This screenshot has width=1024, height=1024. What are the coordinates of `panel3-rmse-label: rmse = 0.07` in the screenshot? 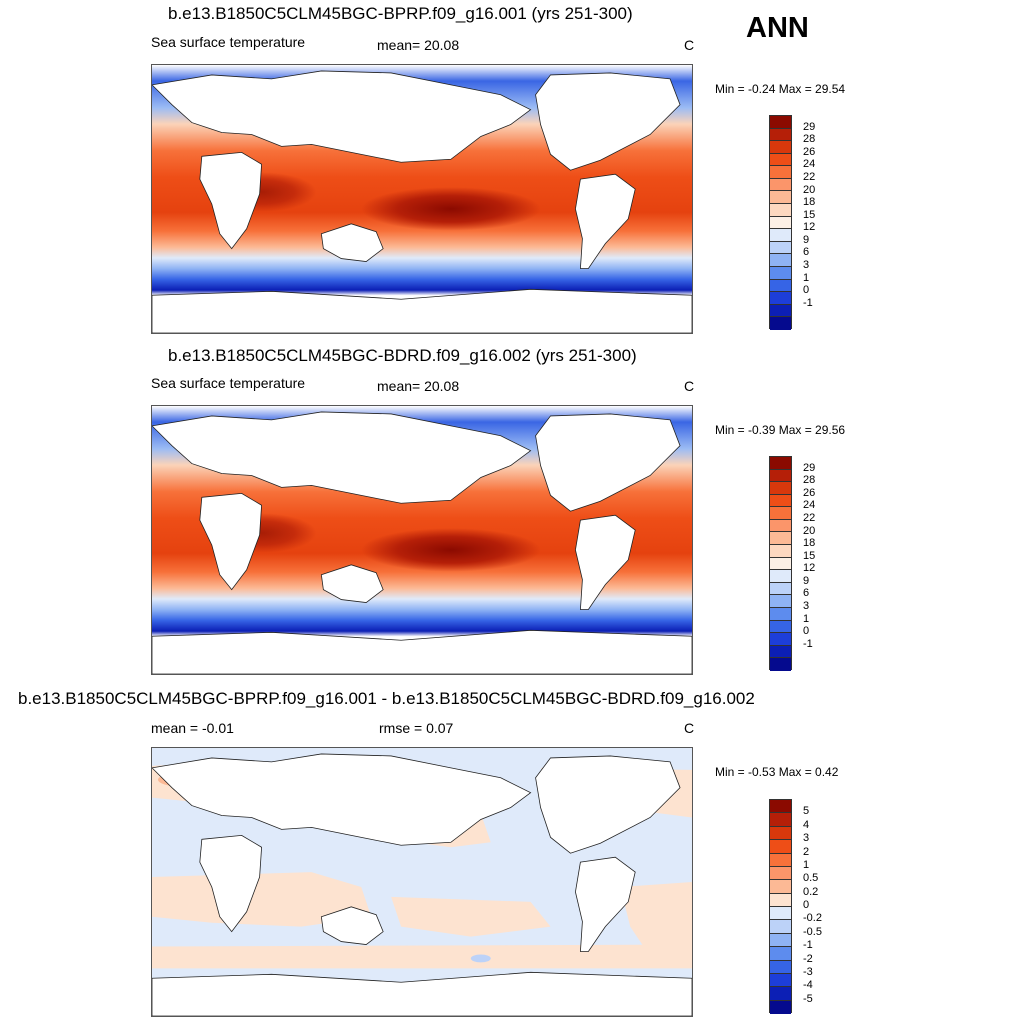 It's located at (416, 728).